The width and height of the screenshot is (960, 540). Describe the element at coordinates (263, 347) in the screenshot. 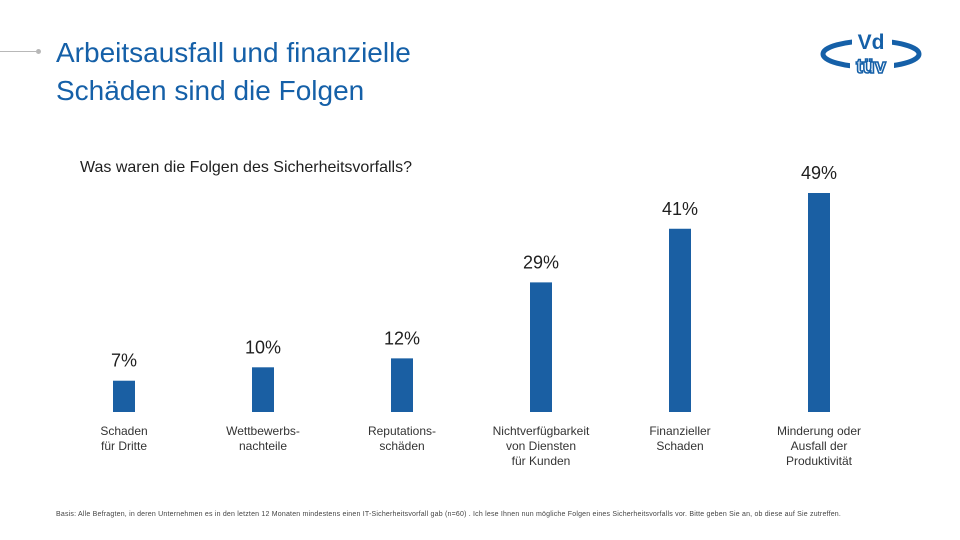

I see `value-label-2: 10%` at that location.